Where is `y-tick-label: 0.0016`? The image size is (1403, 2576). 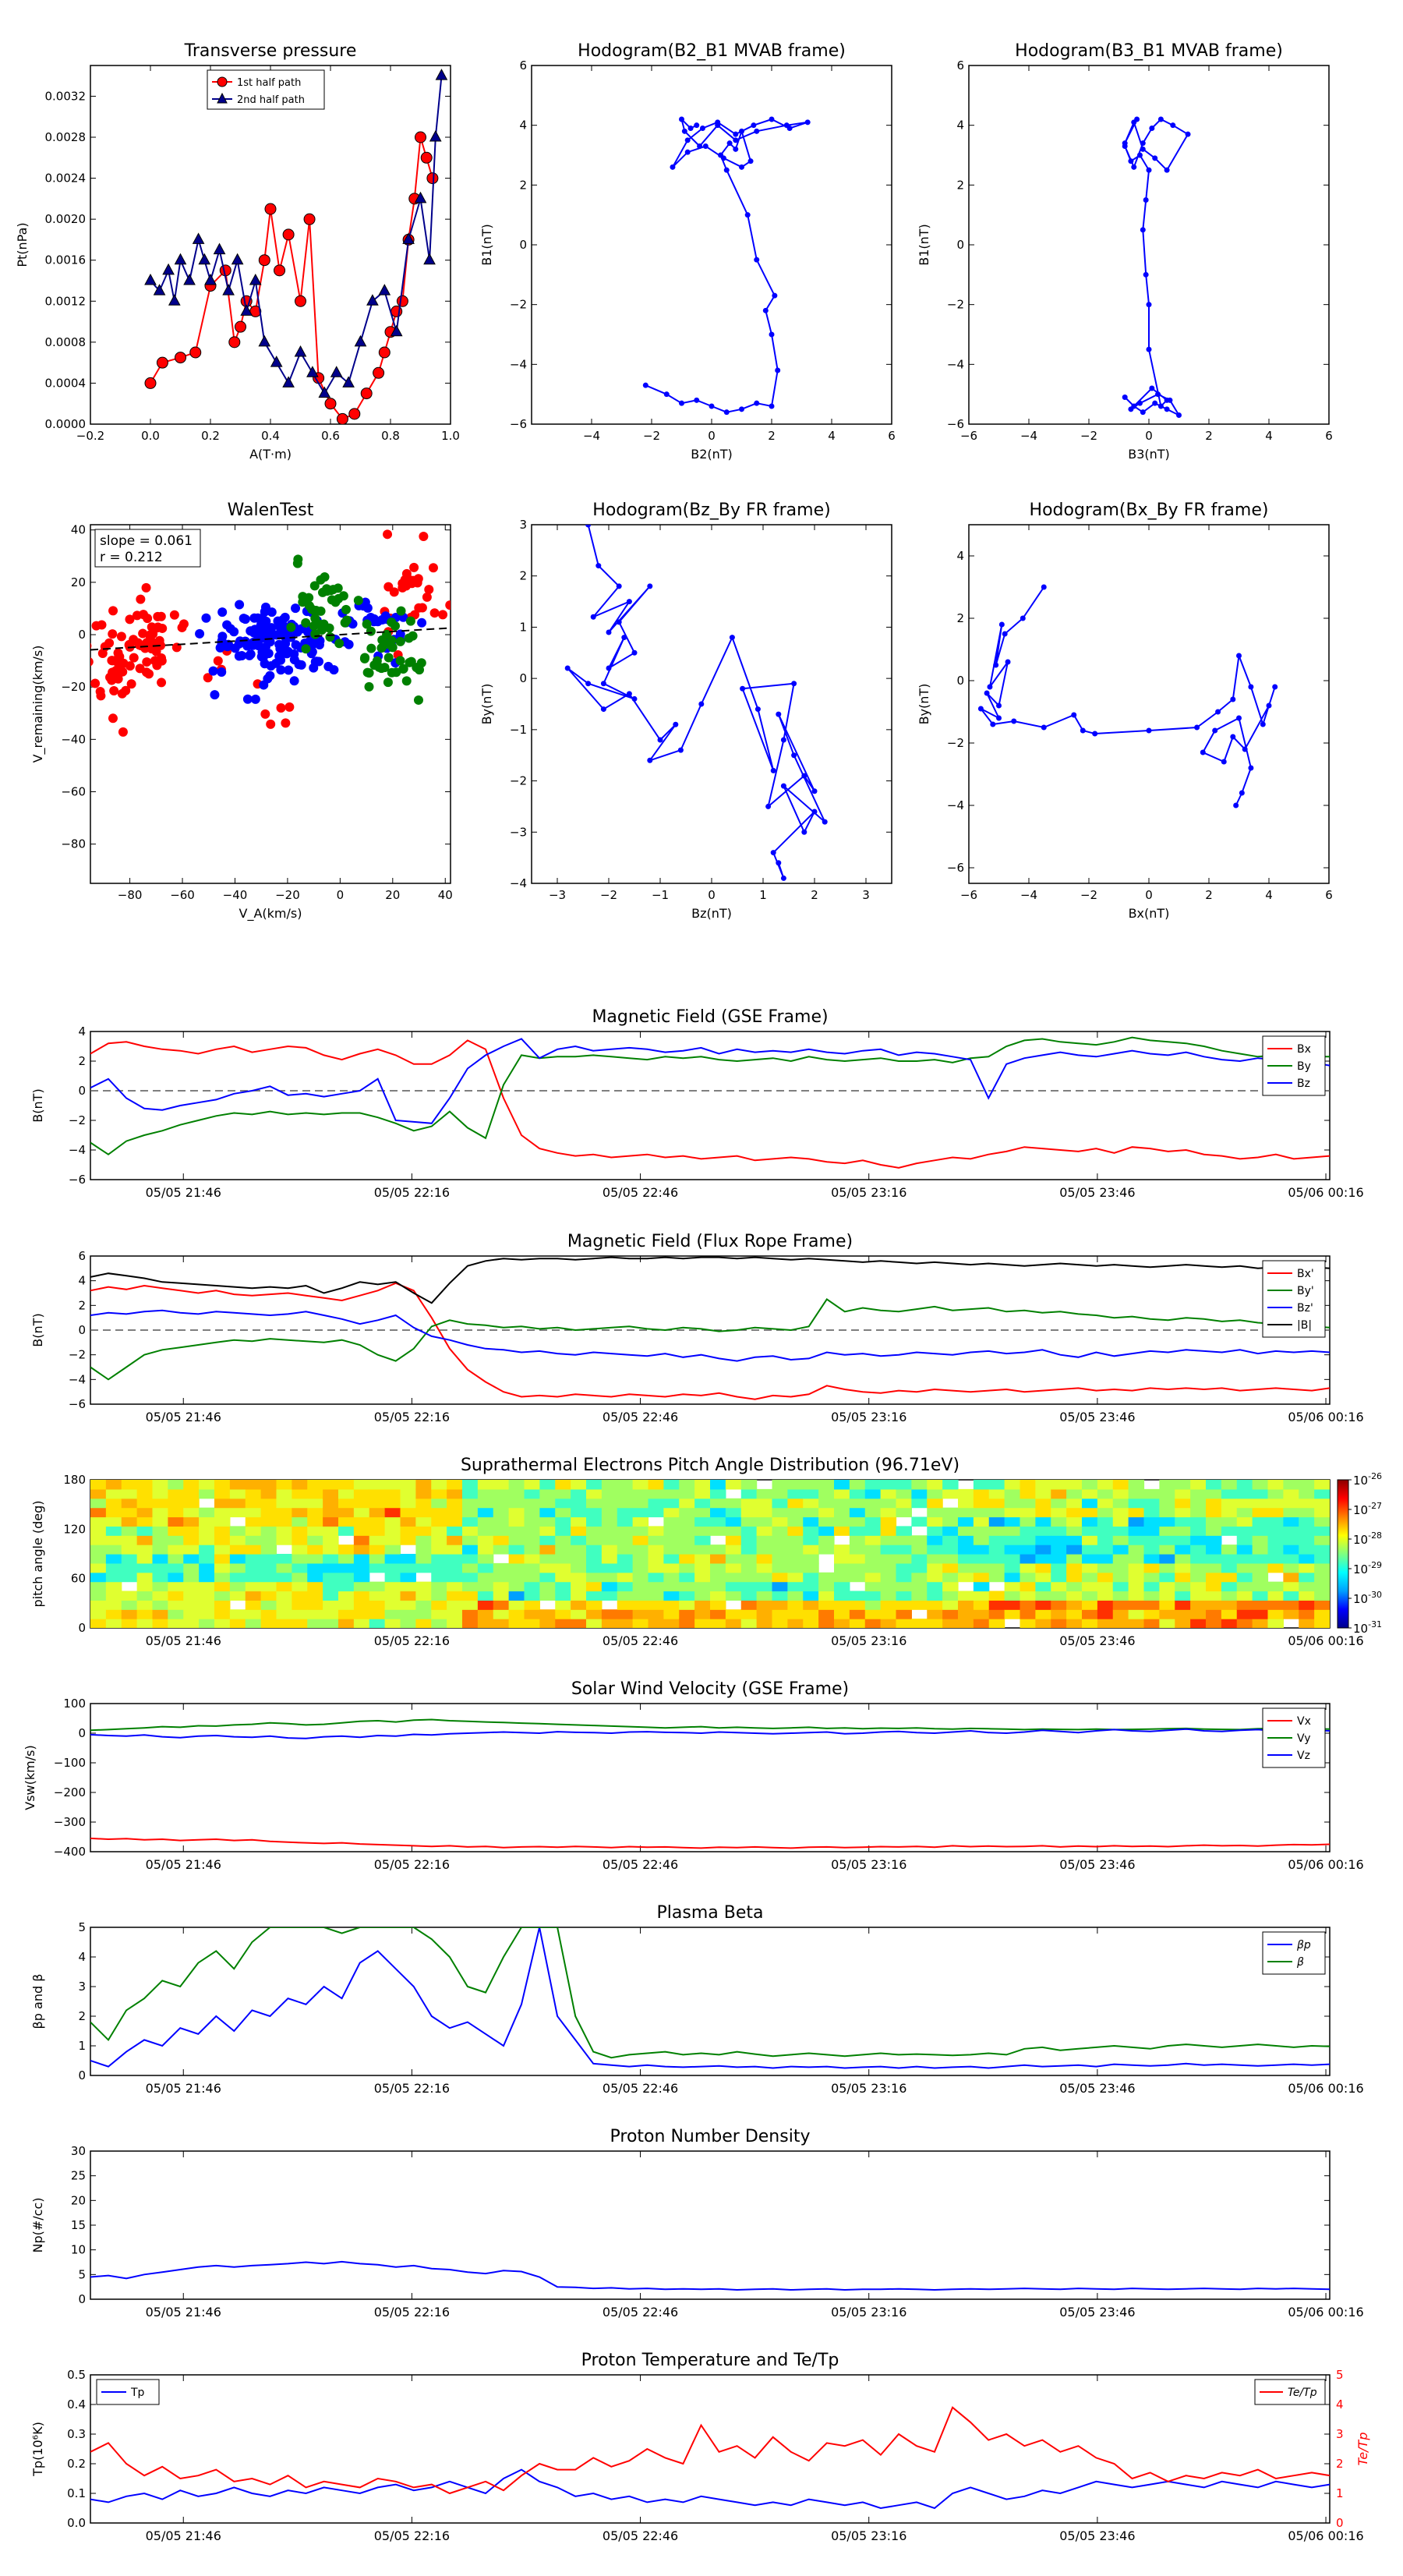
y-tick-label: 0.0016 is located at coordinates (66, 260).